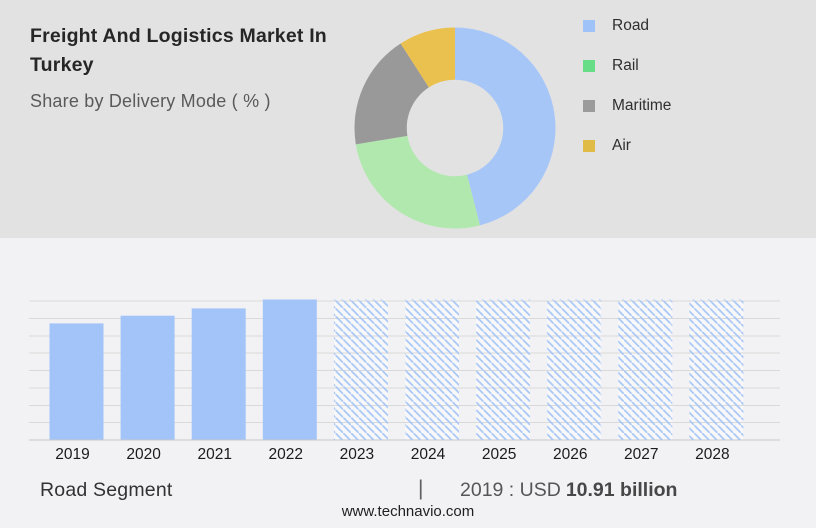  I want to click on legend-item-maritime: Maritime, so click(627, 106).